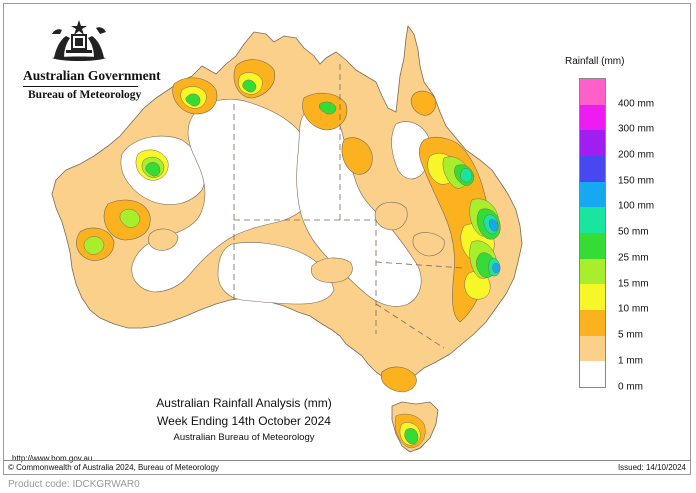  What do you see at coordinates (52, 458) in the screenshot?
I see `bom-url-link: http://www.bom.gov.au` at bounding box center [52, 458].